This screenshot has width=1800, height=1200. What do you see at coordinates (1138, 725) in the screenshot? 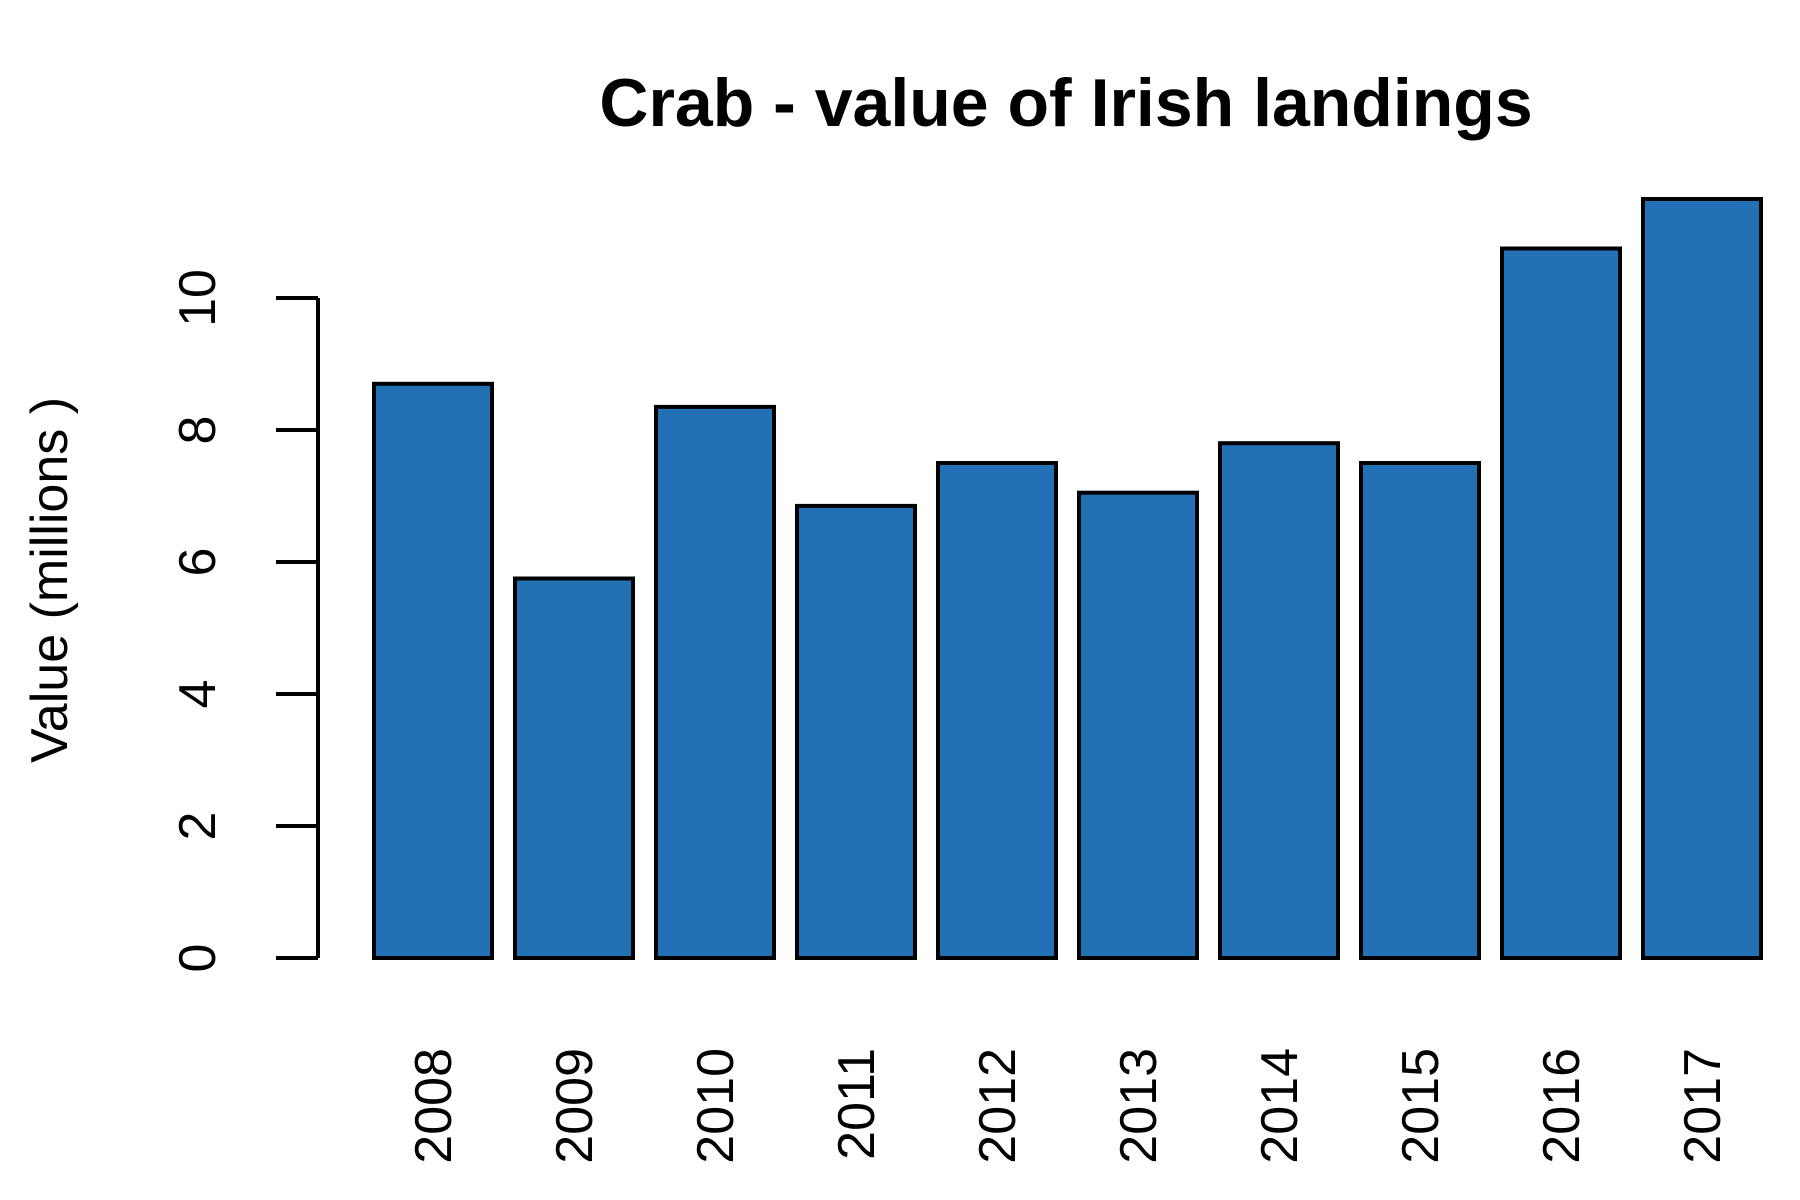
I see `bar-2013` at bounding box center [1138, 725].